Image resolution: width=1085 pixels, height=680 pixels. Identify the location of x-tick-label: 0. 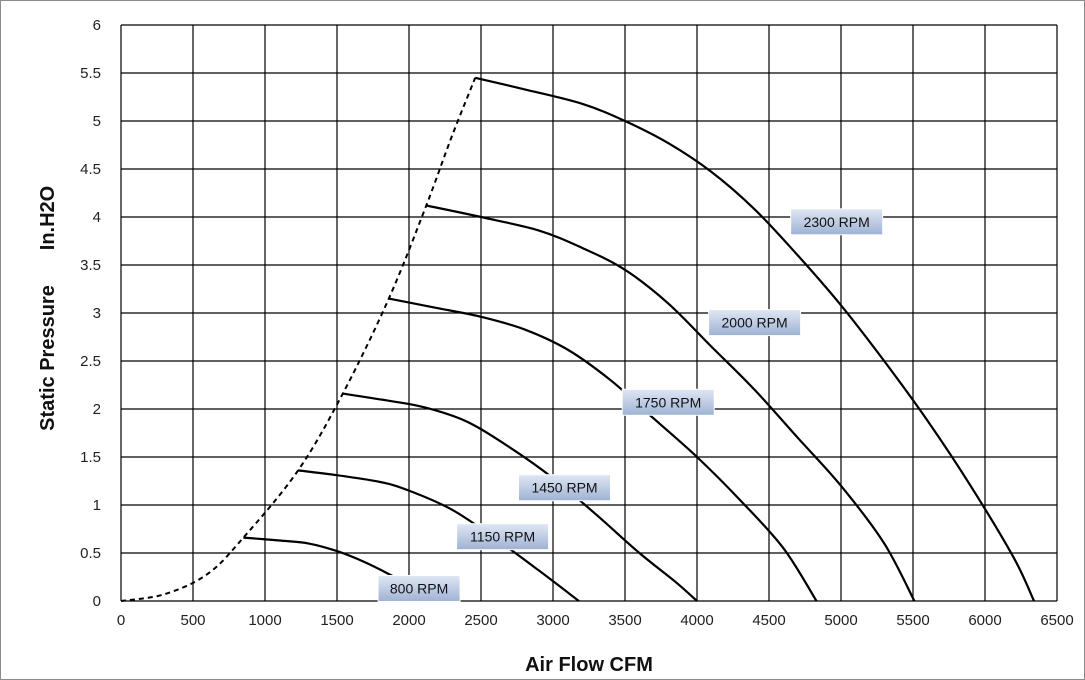
(121, 620).